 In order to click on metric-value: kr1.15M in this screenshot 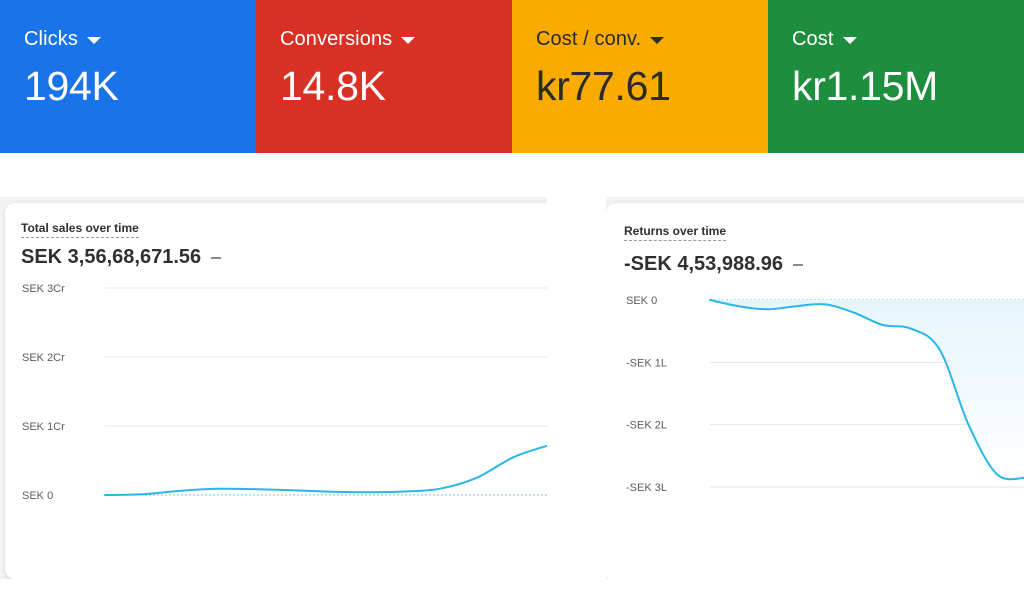, I will do `click(865, 86)`.